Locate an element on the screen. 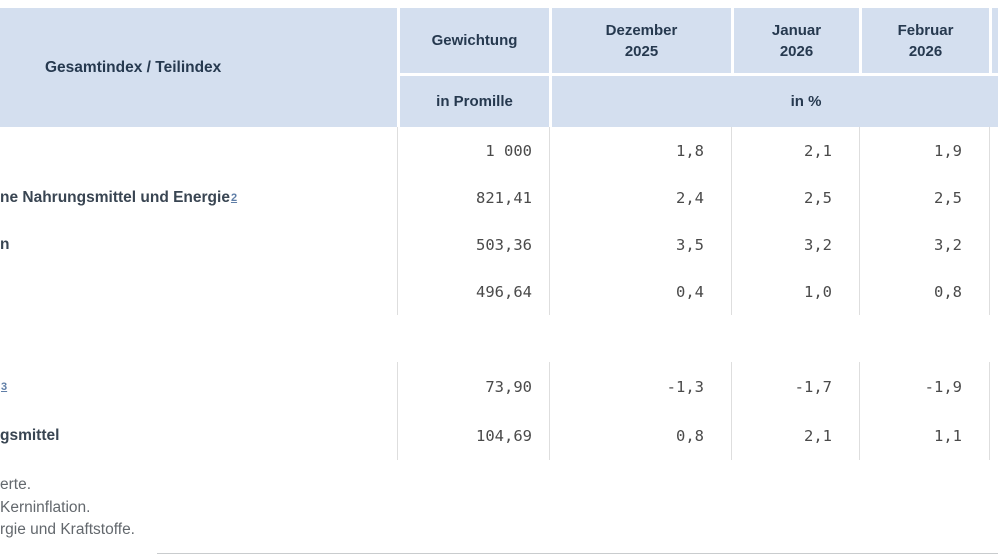 The width and height of the screenshot is (998, 555). table-row: gsmittel 104,69 0,8 2,1 1,1 is located at coordinates (499, 435).